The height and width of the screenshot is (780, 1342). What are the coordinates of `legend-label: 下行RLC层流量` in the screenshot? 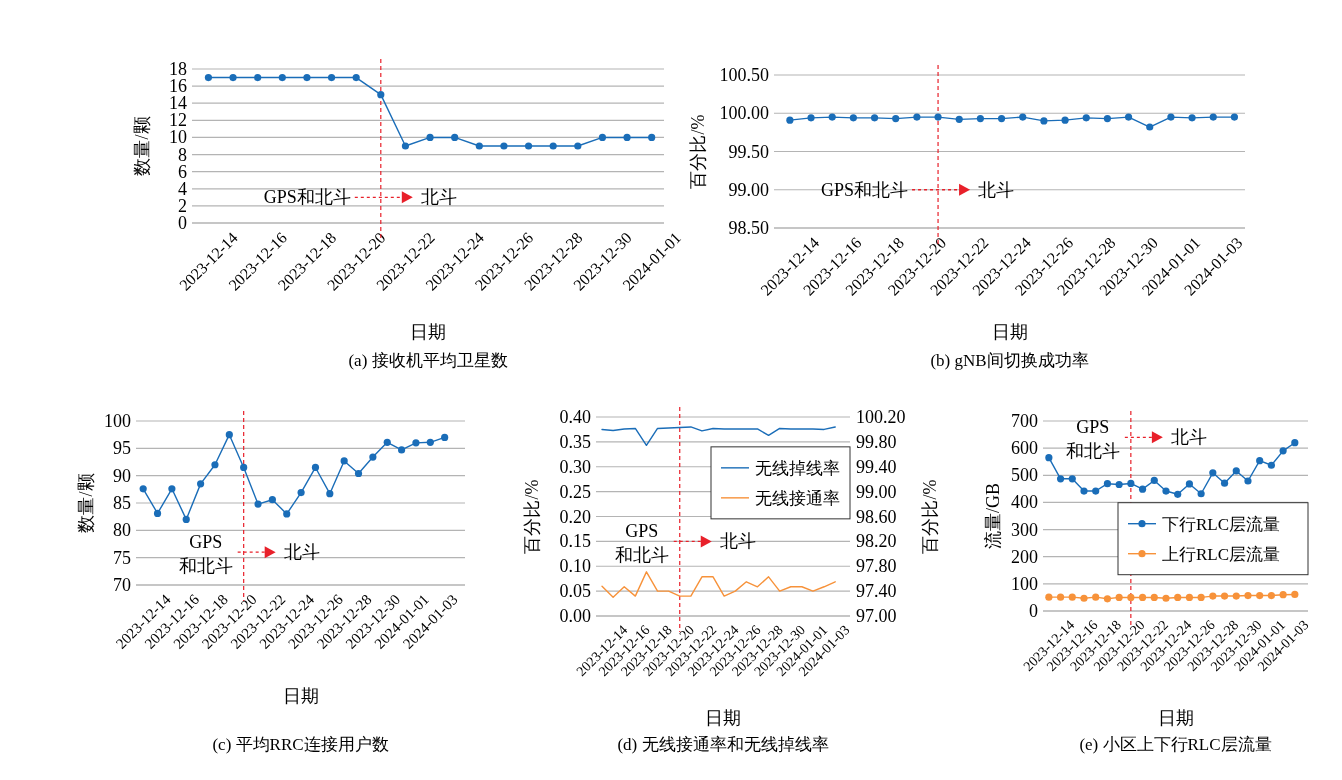 It's located at (1221, 524).